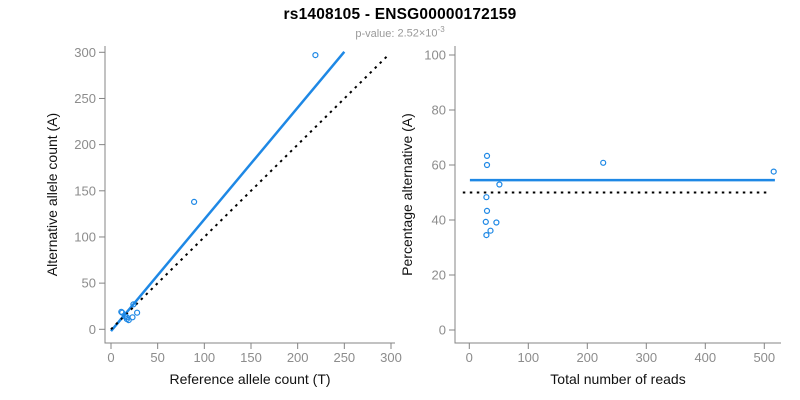 This screenshot has width=800, height=400. Describe the element at coordinates (249, 379) in the screenshot. I see `x-axis-title: Reference allele count (T)` at that location.